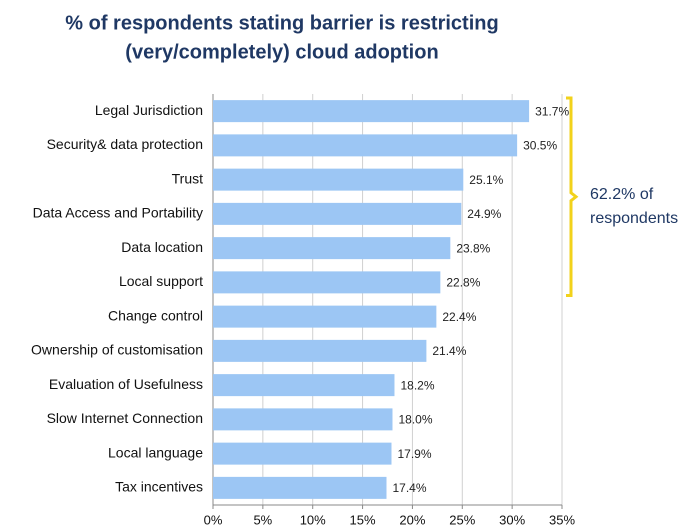 Image resolution: width=689 pixels, height=528 pixels. Describe the element at coordinates (126, 384) in the screenshot. I see `y-tick-label: Evaluation of Usefulness` at that location.